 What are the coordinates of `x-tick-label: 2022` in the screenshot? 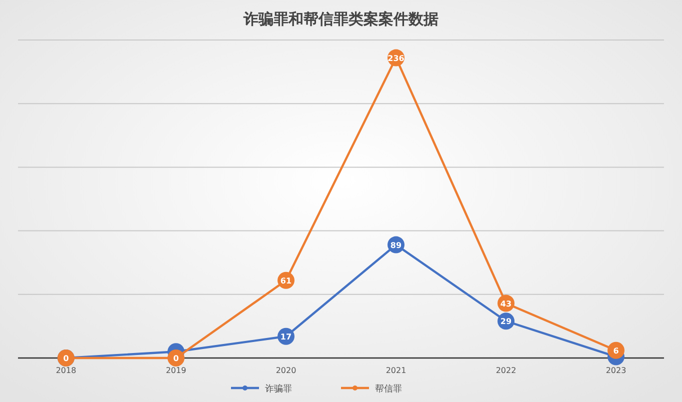 It's located at (506, 370).